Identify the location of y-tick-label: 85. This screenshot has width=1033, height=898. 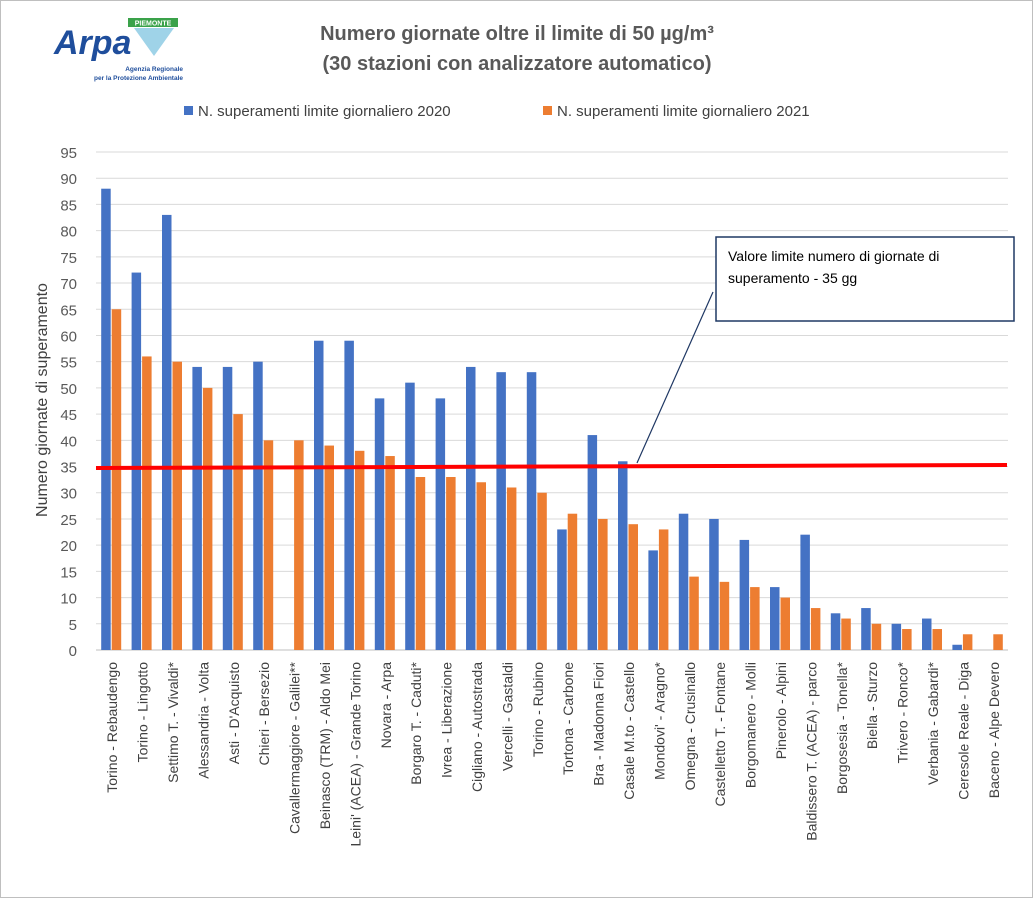
(68, 205).